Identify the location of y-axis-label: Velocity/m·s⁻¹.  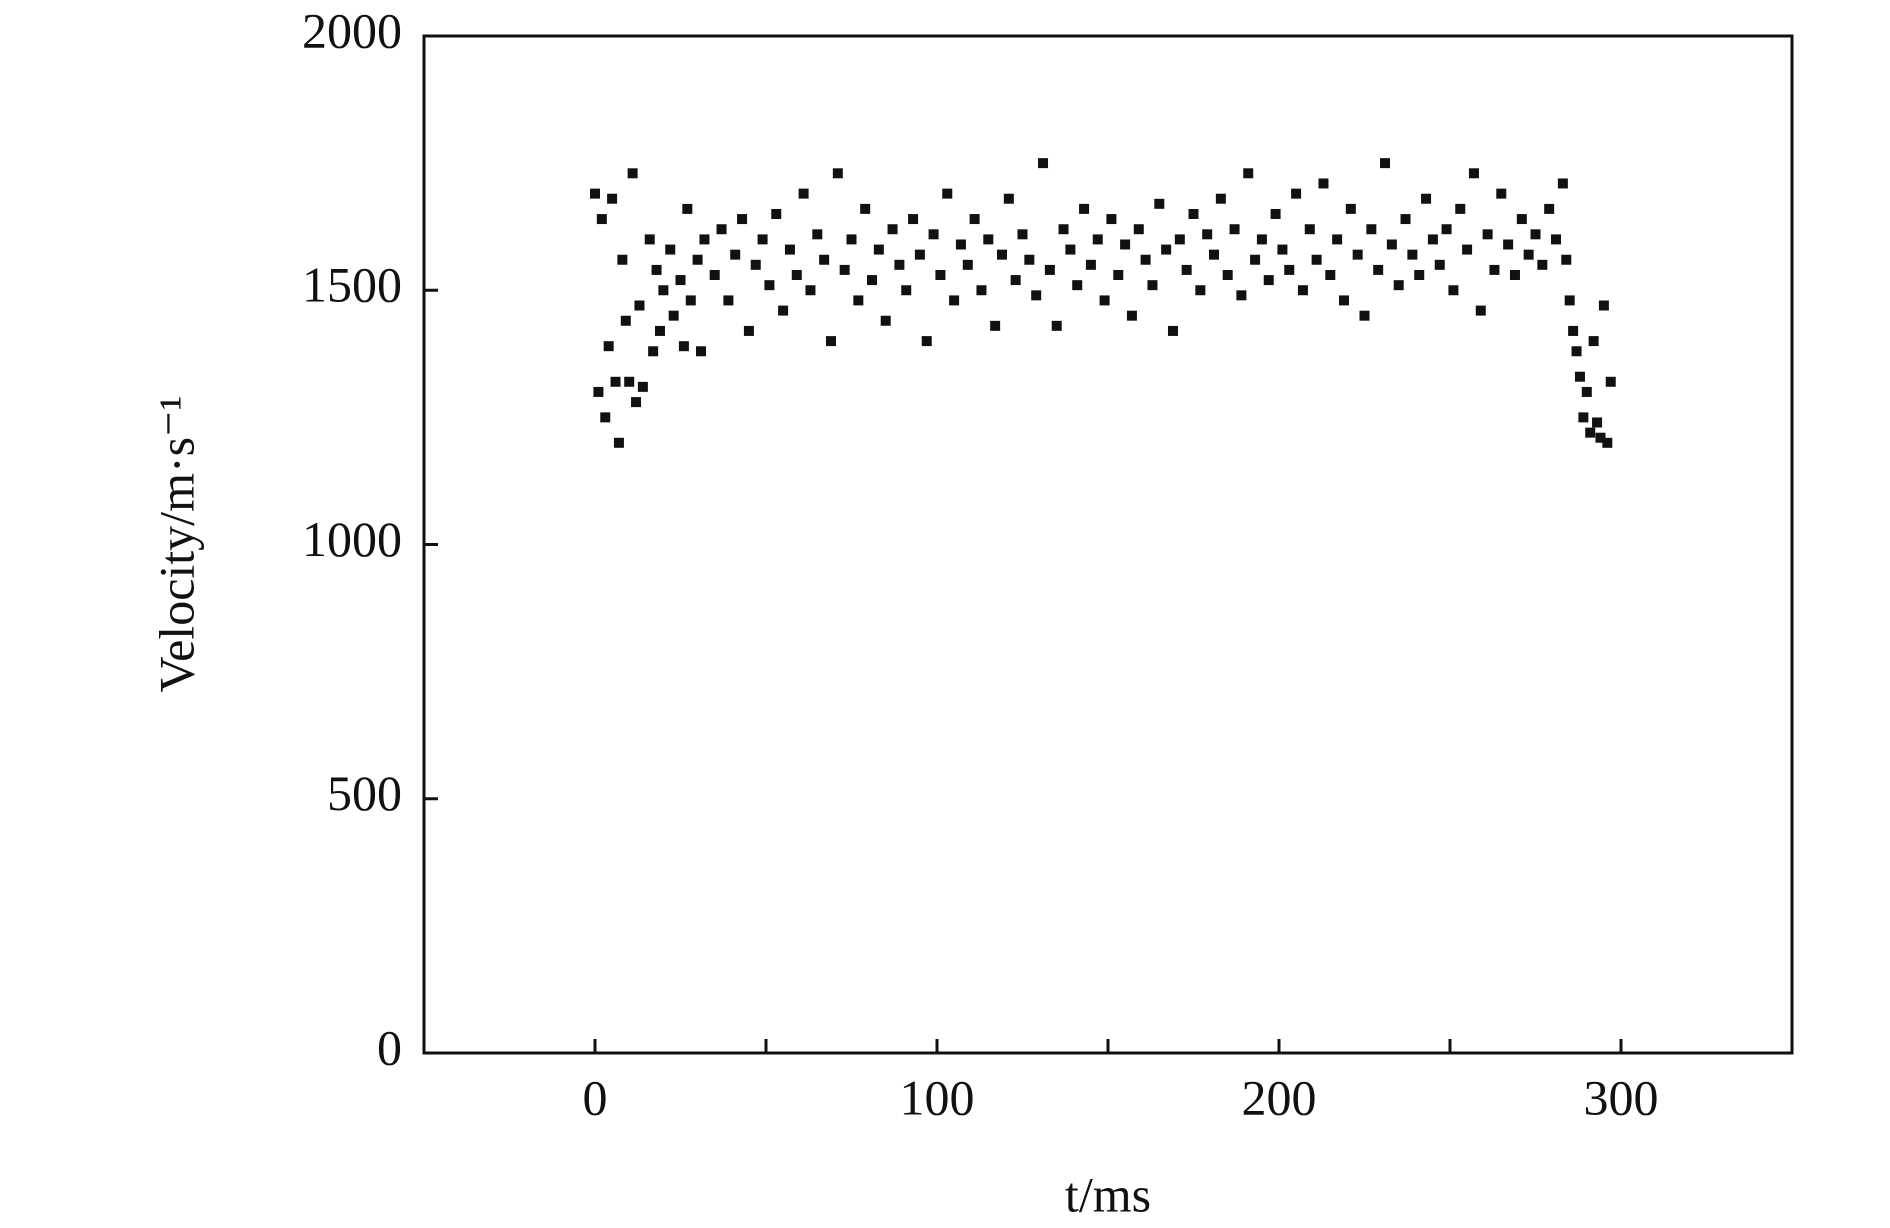
(176, 544).